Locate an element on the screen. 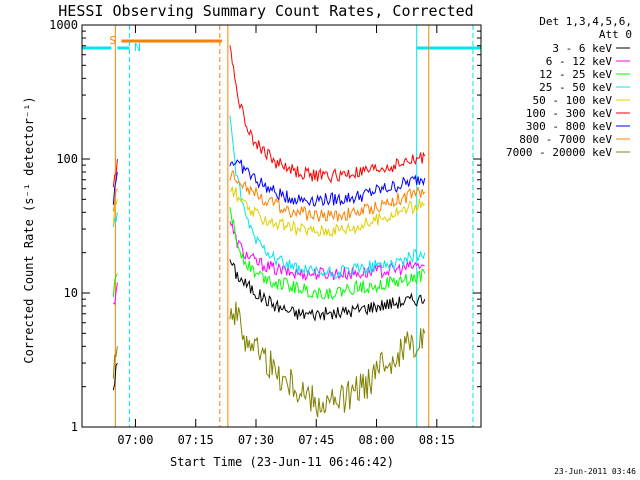  x-tick-label: 07:15 is located at coordinates (196, 440).